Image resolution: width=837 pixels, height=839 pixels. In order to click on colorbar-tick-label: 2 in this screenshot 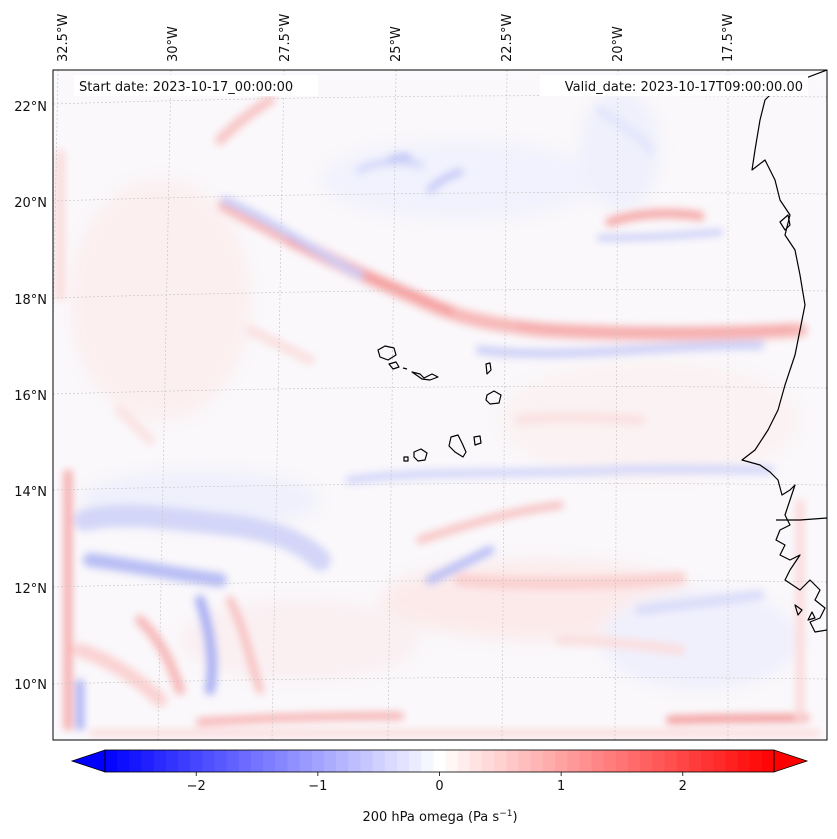, I will do `click(683, 786)`.